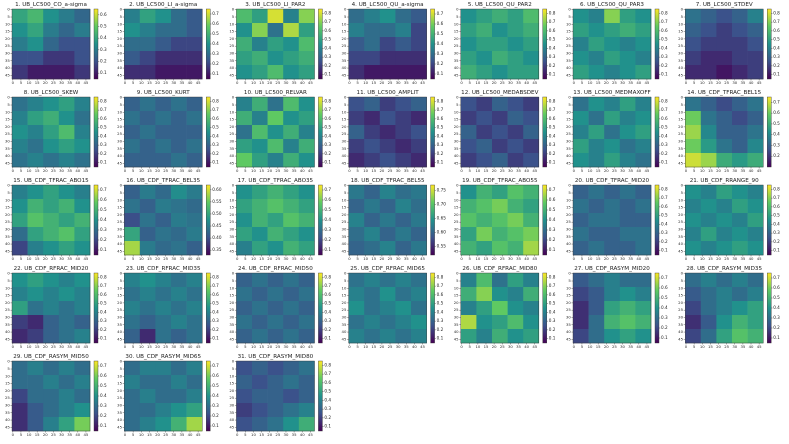 This screenshot has height=444, width=789. Describe the element at coordinates (217, 249) in the screenshot. I see `colorbar-tick-label: 0.35` at that location.